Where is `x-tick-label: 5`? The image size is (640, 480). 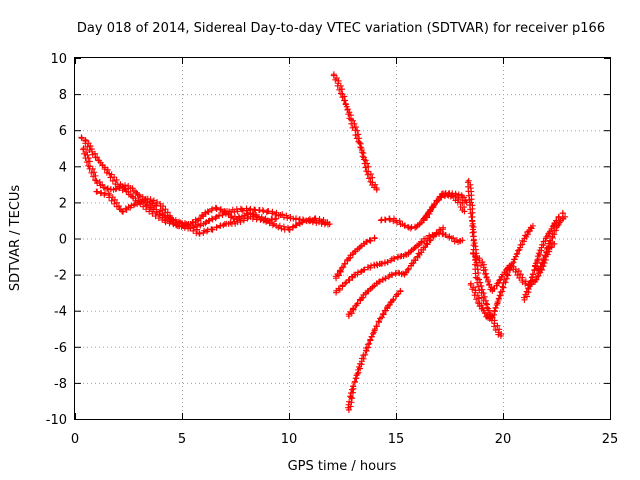 x-tick-label: 5 is located at coordinates (182, 439).